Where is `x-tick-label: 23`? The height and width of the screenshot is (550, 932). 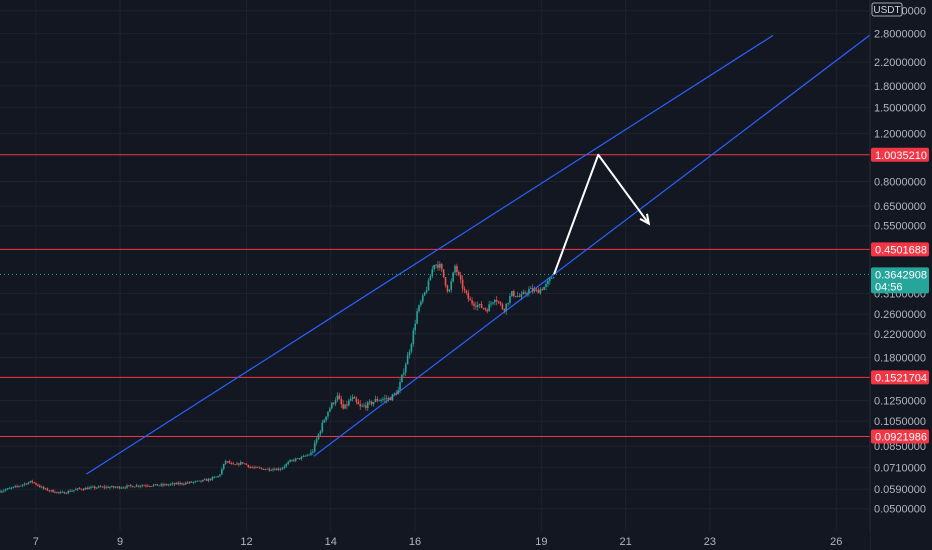 x-tick-label: 23 is located at coordinates (710, 542).